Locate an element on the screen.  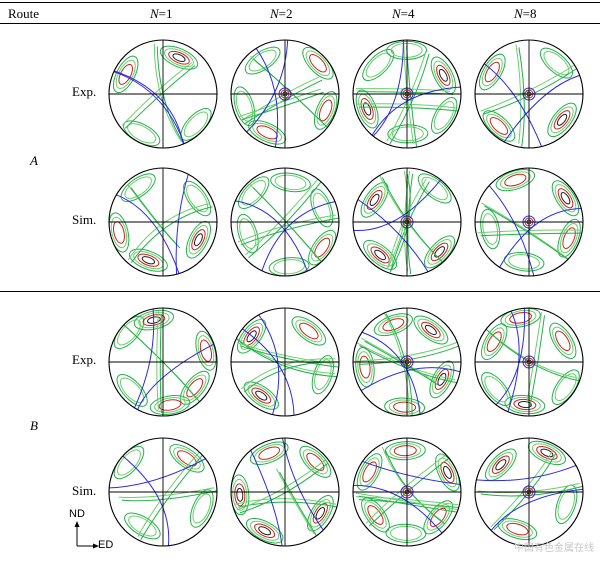
column-header-n4: N=4 is located at coordinates (403, 13).